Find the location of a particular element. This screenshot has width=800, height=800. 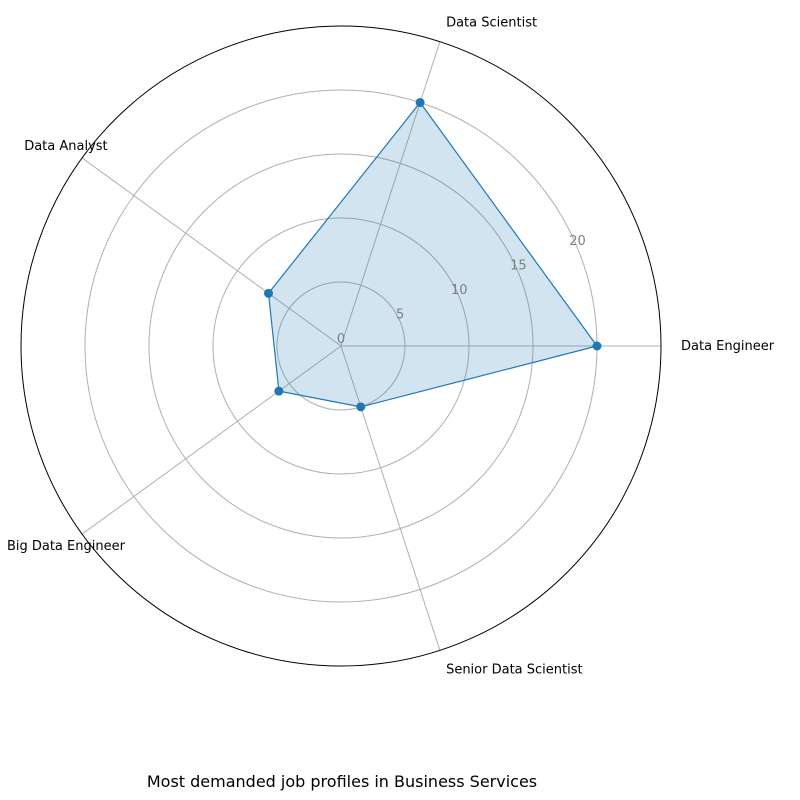

category-label: Data Engineer is located at coordinates (728, 346).